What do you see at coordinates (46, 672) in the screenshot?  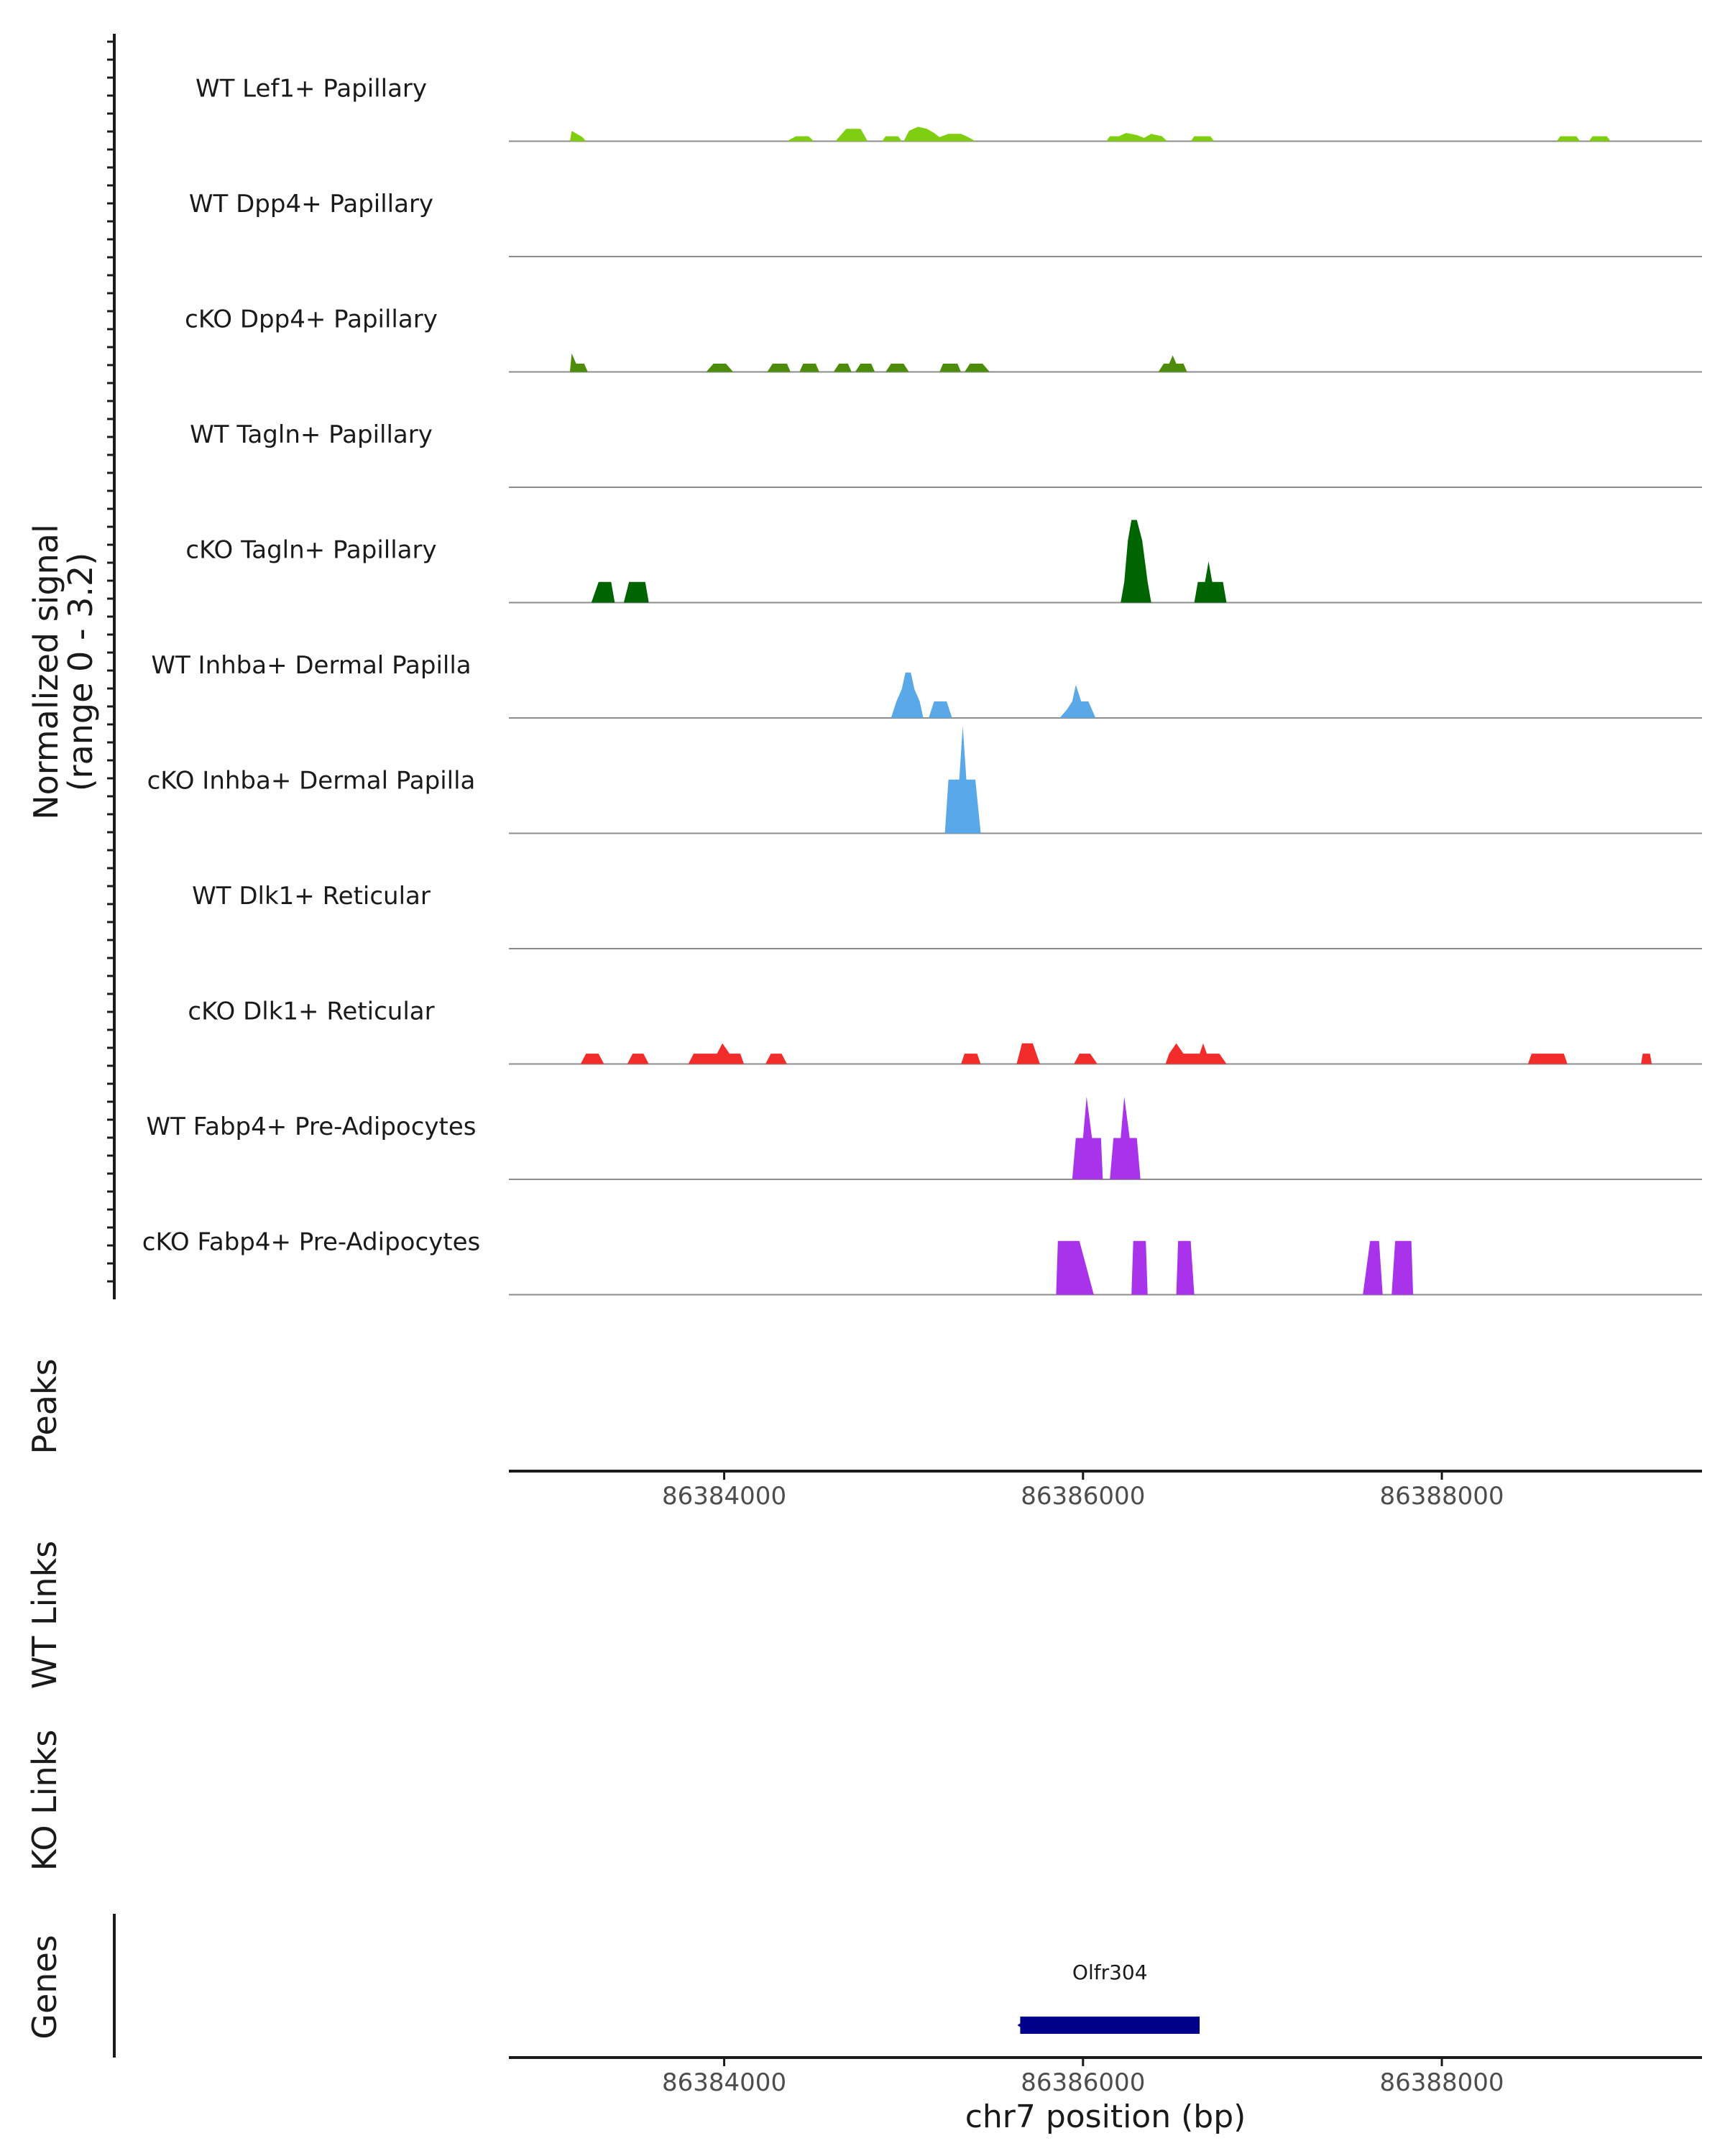 I see `signal-y-axis-title-line1: Normalized signal` at bounding box center [46, 672].